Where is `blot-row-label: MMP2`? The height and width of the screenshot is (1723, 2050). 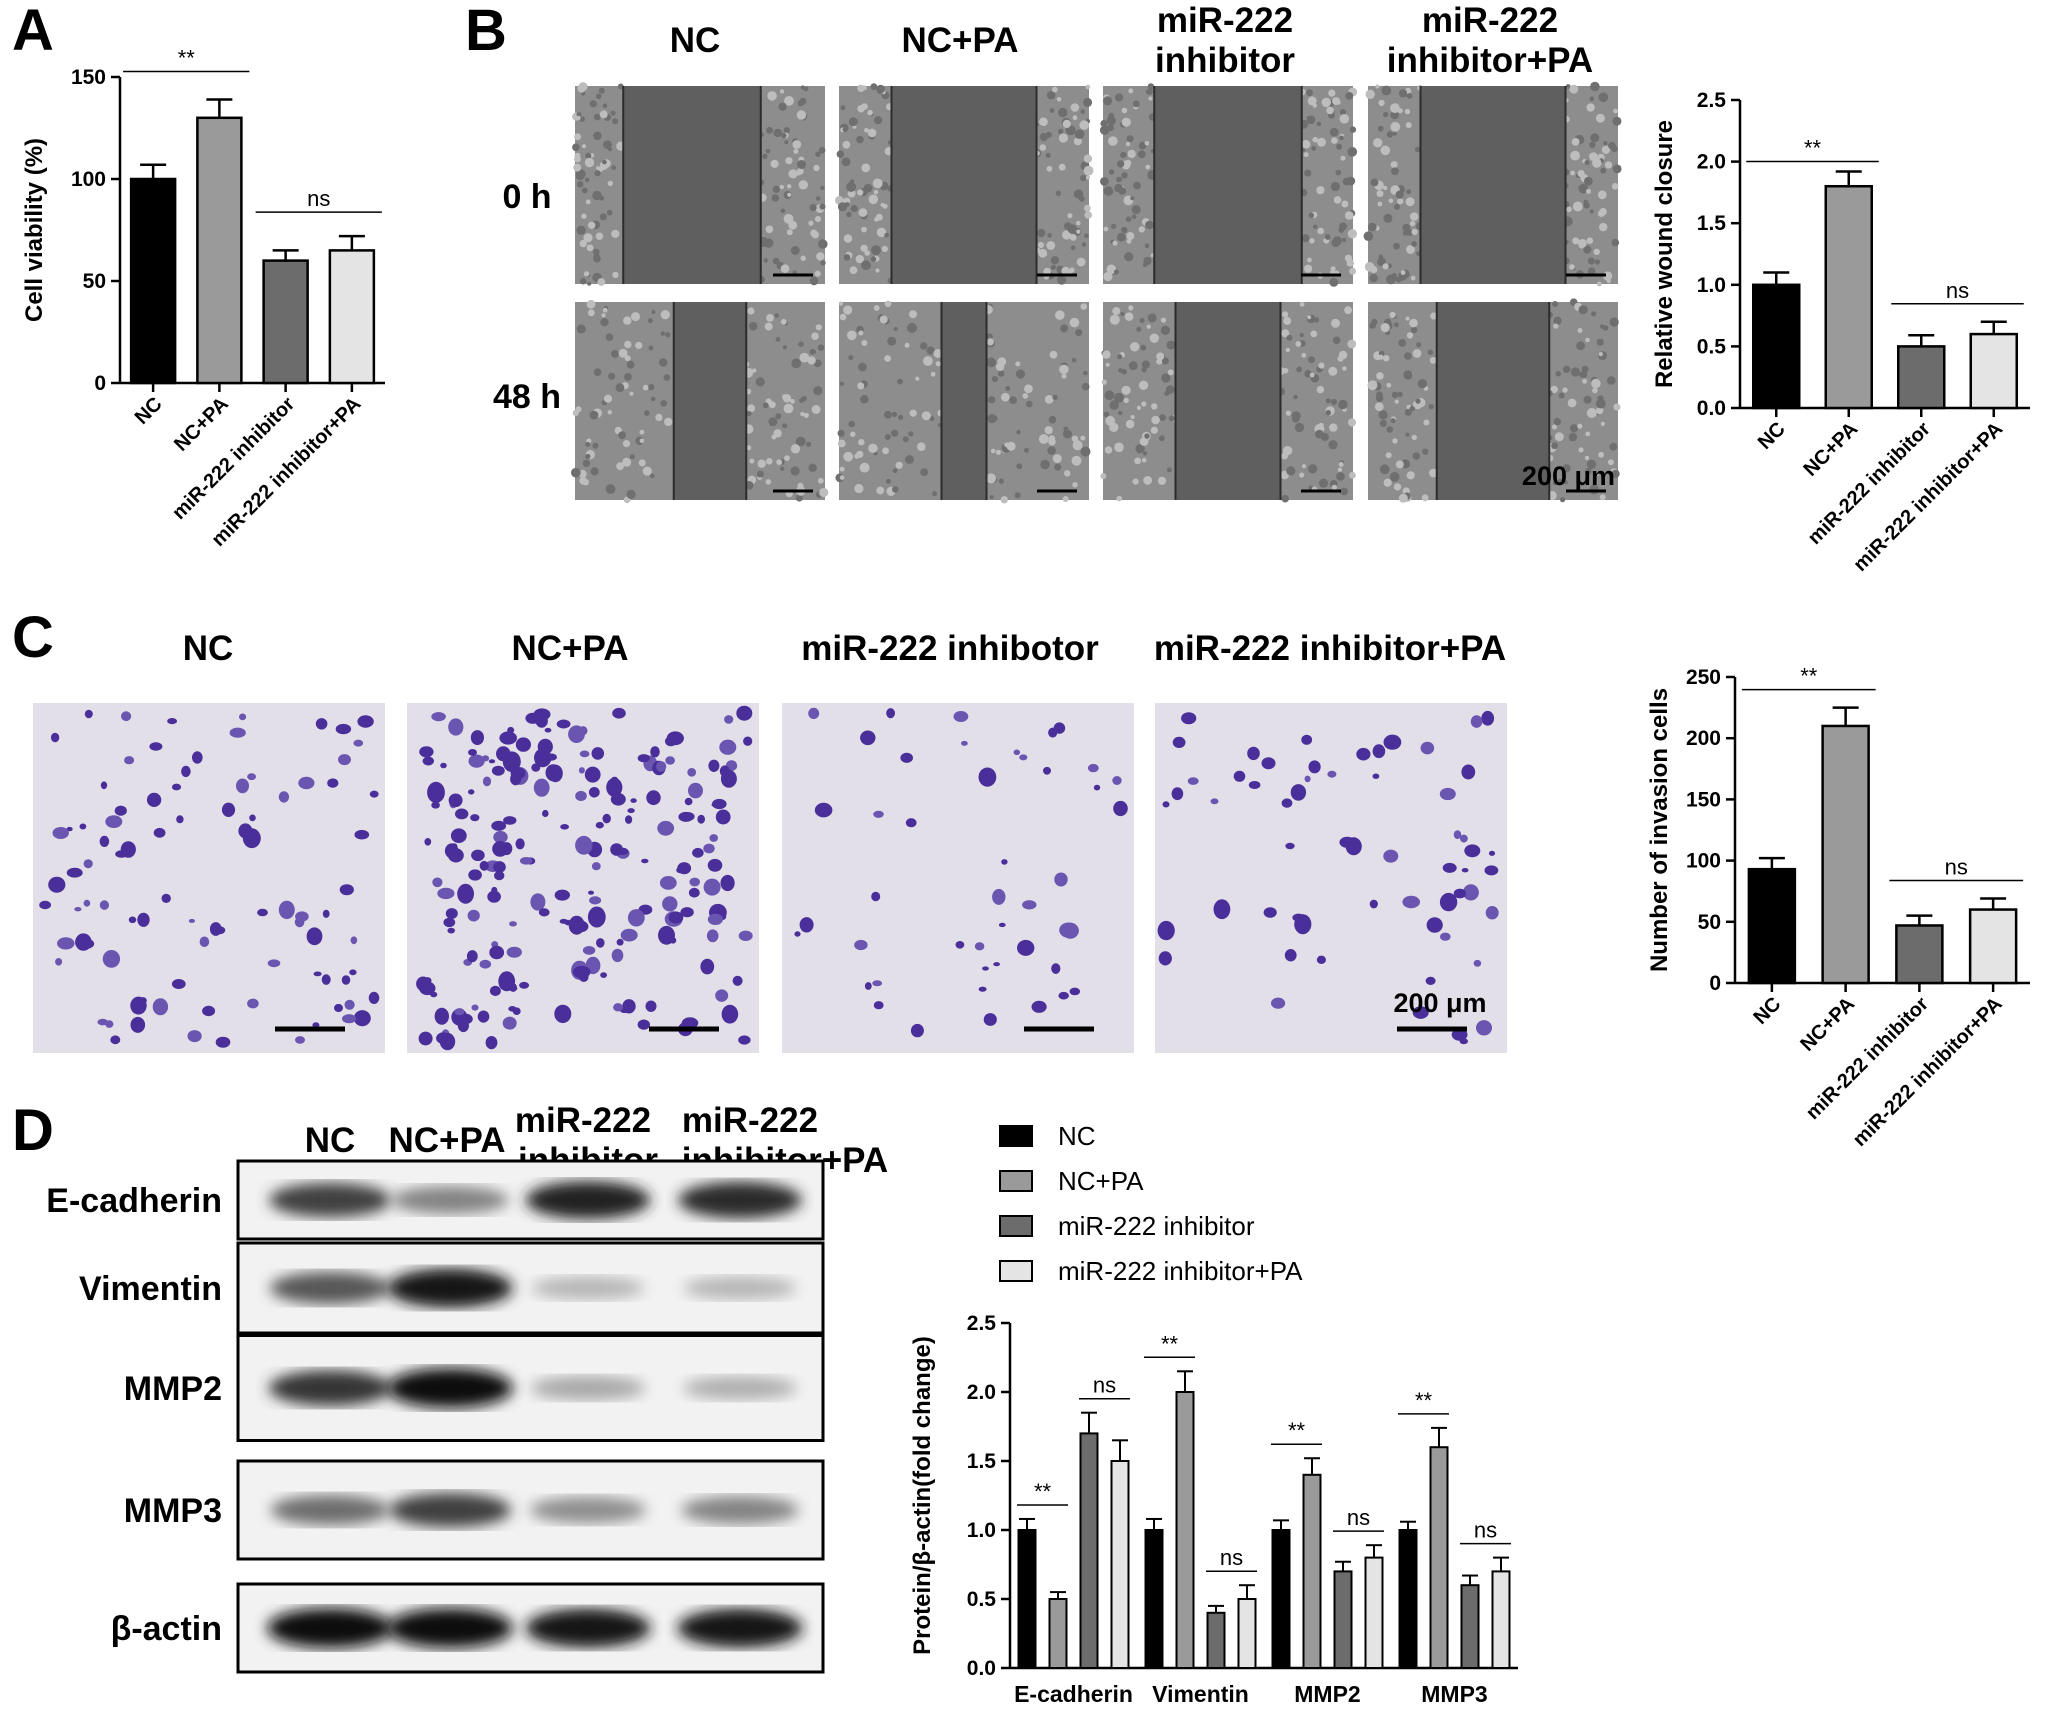
blot-row-label: MMP2 is located at coordinates (173, 1389).